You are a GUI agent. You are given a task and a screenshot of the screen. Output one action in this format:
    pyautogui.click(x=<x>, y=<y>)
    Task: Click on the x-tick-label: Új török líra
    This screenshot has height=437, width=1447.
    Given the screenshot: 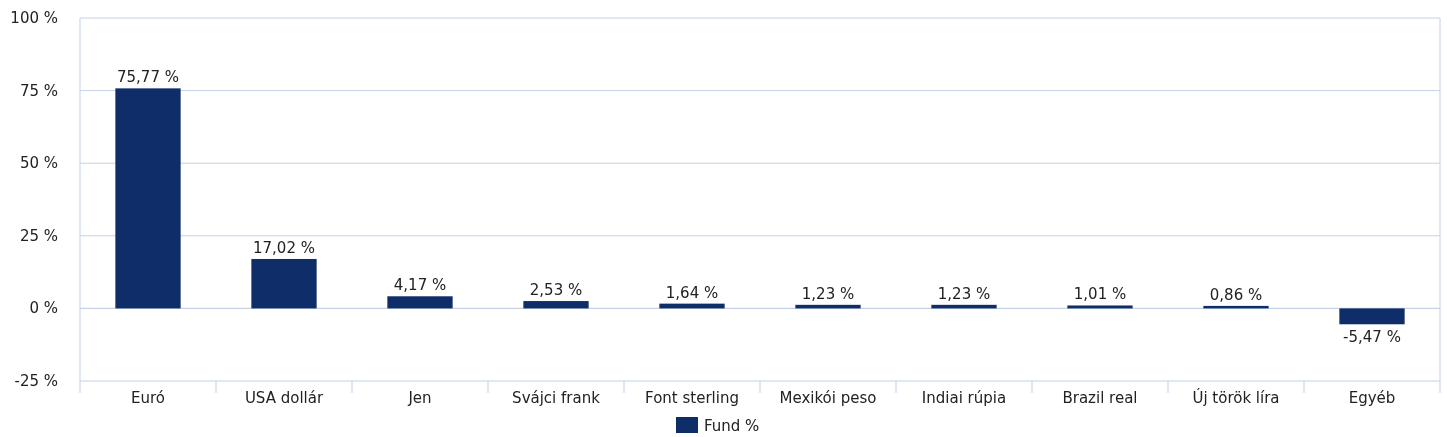 What is the action you would take?
    pyautogui.click(x=1236, y=397)
    